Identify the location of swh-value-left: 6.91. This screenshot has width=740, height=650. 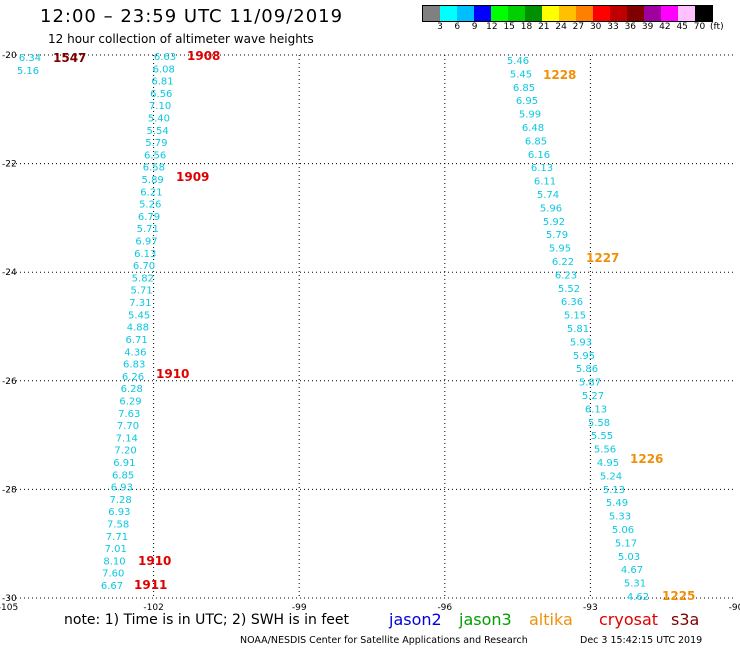
(124, 463).